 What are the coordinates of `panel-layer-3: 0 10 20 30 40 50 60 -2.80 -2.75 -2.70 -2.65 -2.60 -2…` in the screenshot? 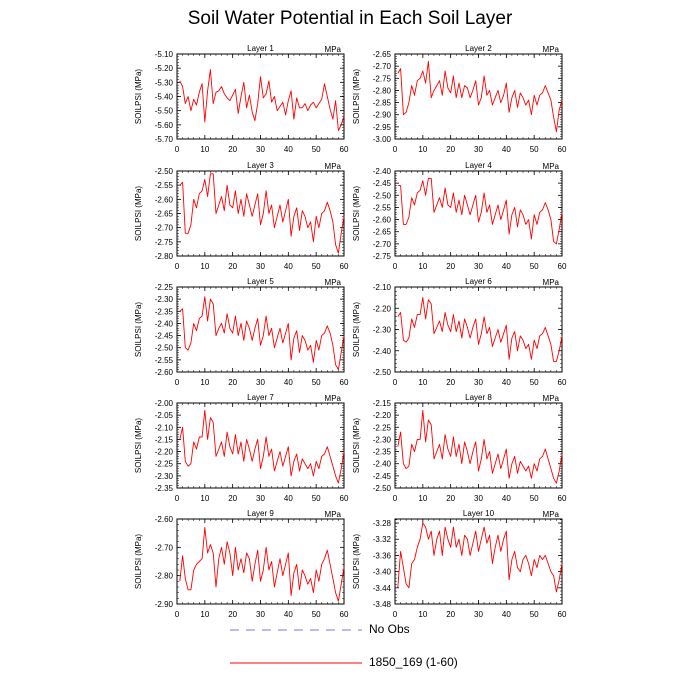 It's located at (241, 216).